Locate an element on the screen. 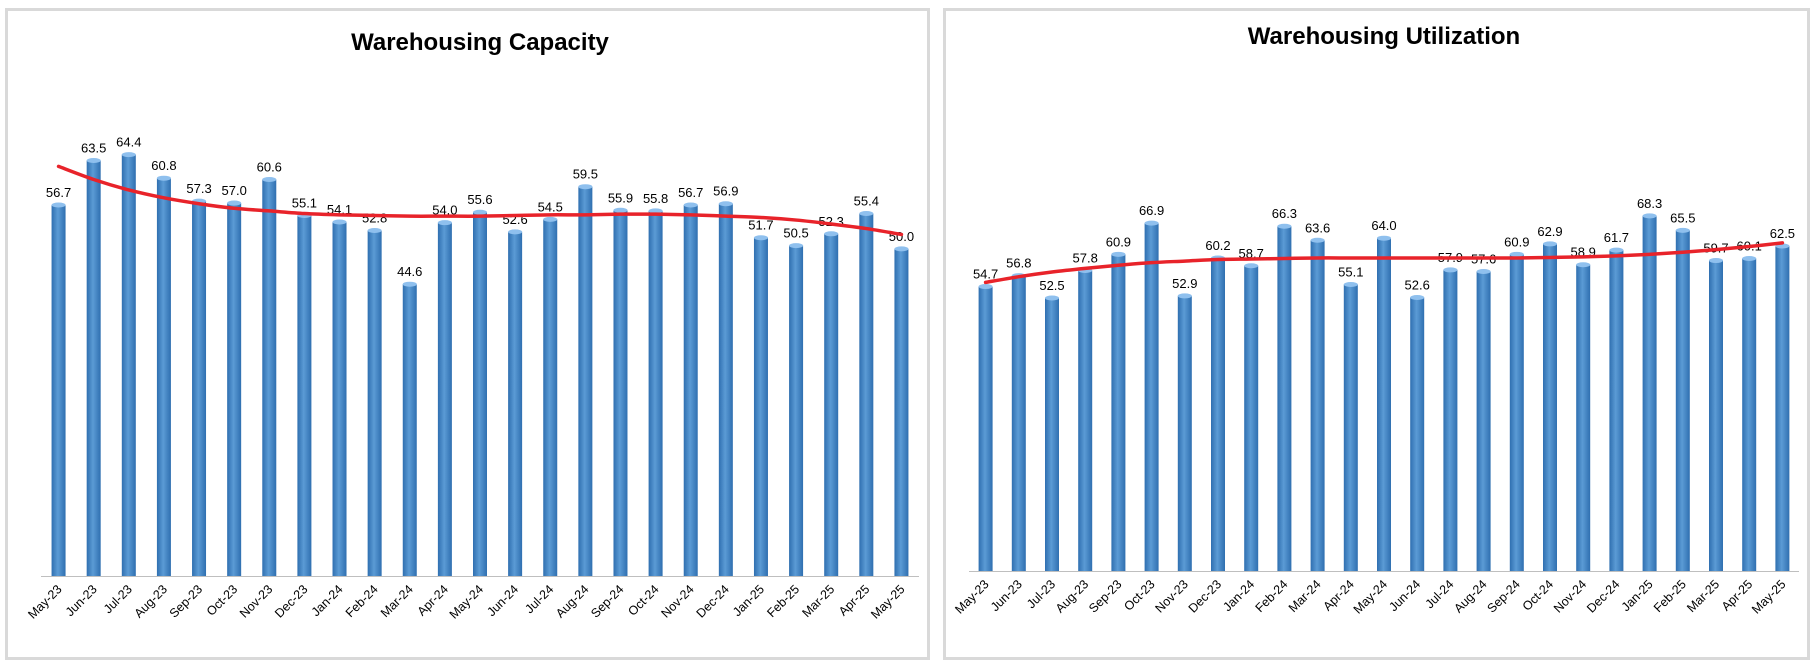 This screenshot has height=668, width=1815. x-tick-label: Jan-24 is located at coordinates (327, 600).